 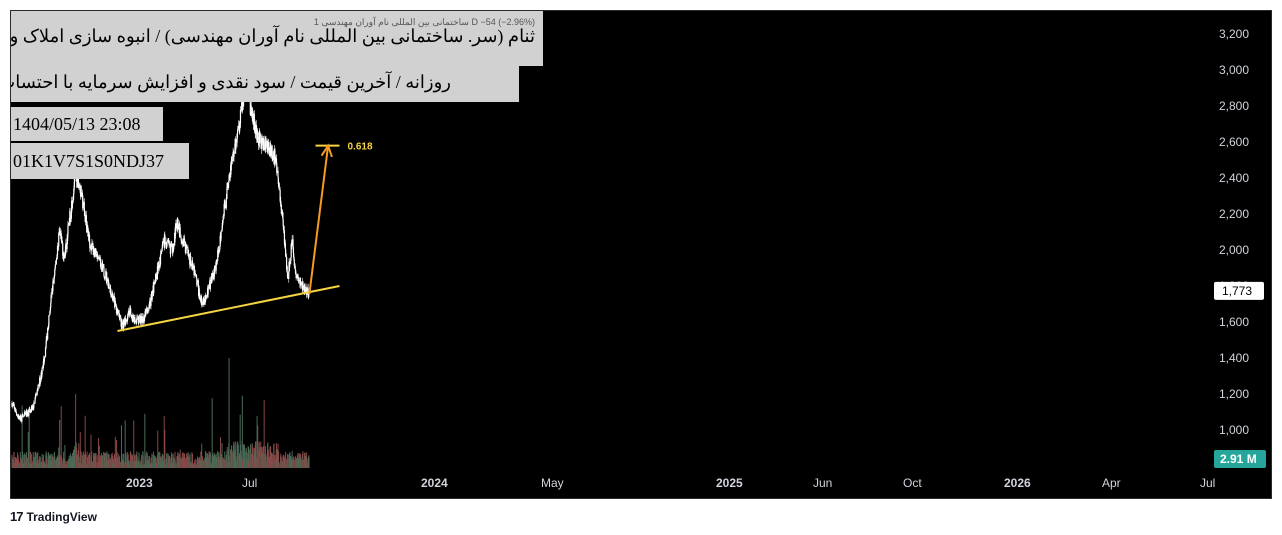 What do you see at coordinates (319, 220) in the screenshot?
I see `projection-arrow` at bounding box center [319, 220].